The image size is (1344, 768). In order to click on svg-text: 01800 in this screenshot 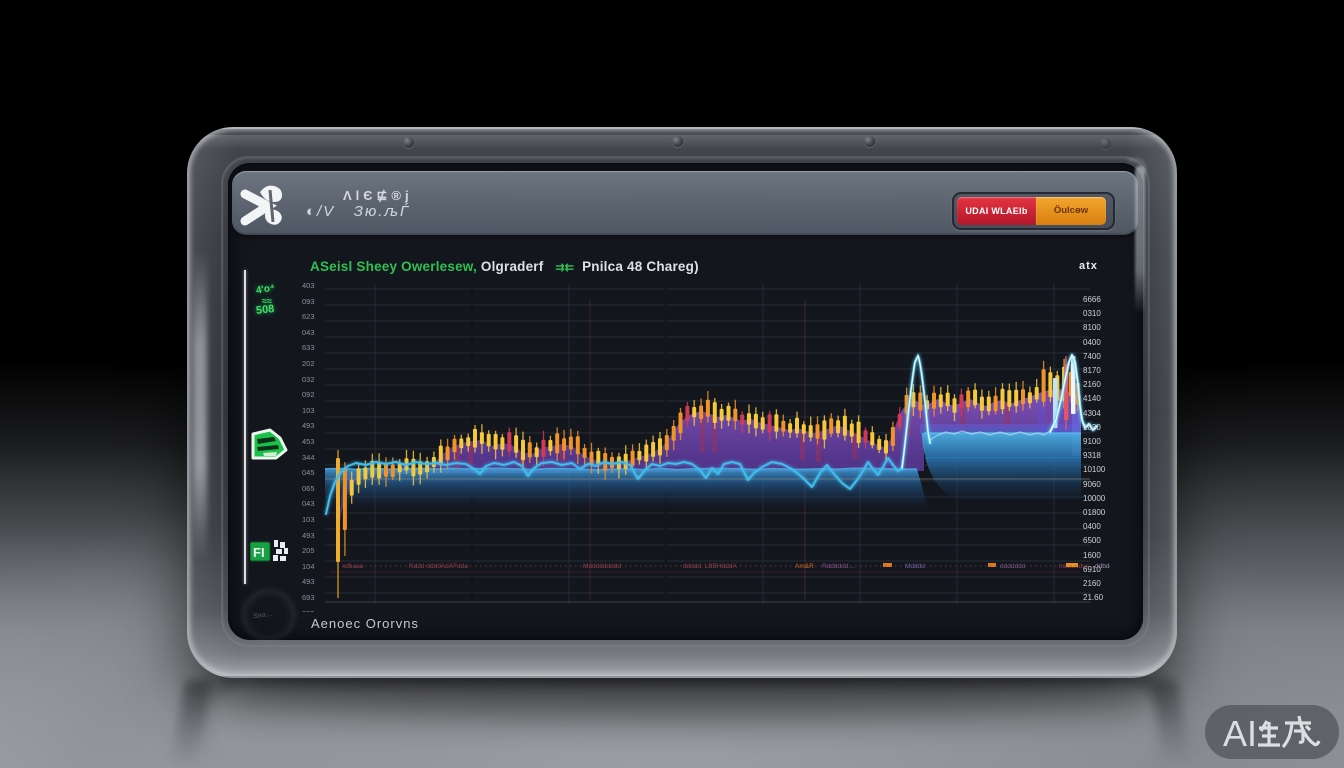, I will do `click(1094, 512)`.